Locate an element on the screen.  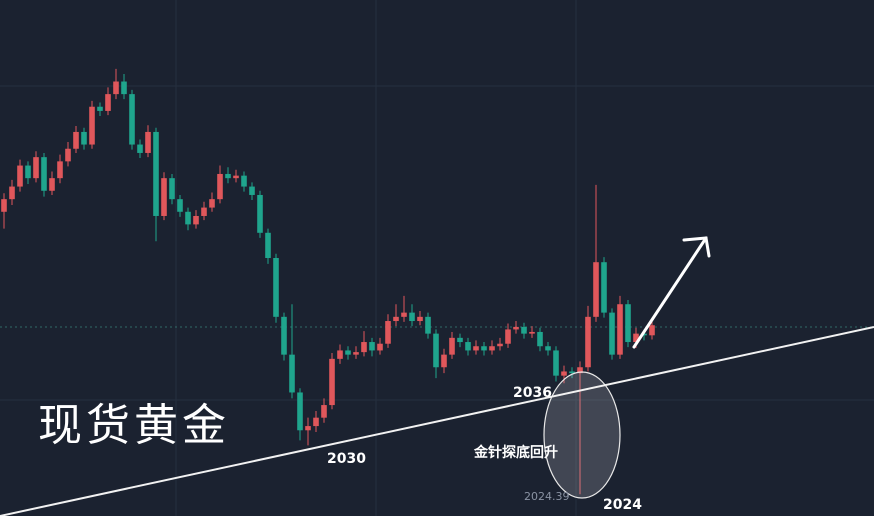
low-label: 2024.39 is located at coordinates (547, 496).